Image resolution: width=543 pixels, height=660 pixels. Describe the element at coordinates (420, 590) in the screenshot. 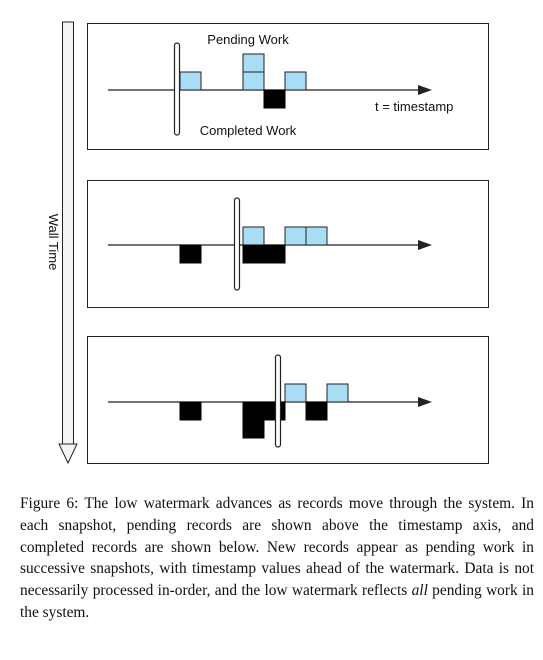

I see `figure-caption-emphasis: all` at that location.